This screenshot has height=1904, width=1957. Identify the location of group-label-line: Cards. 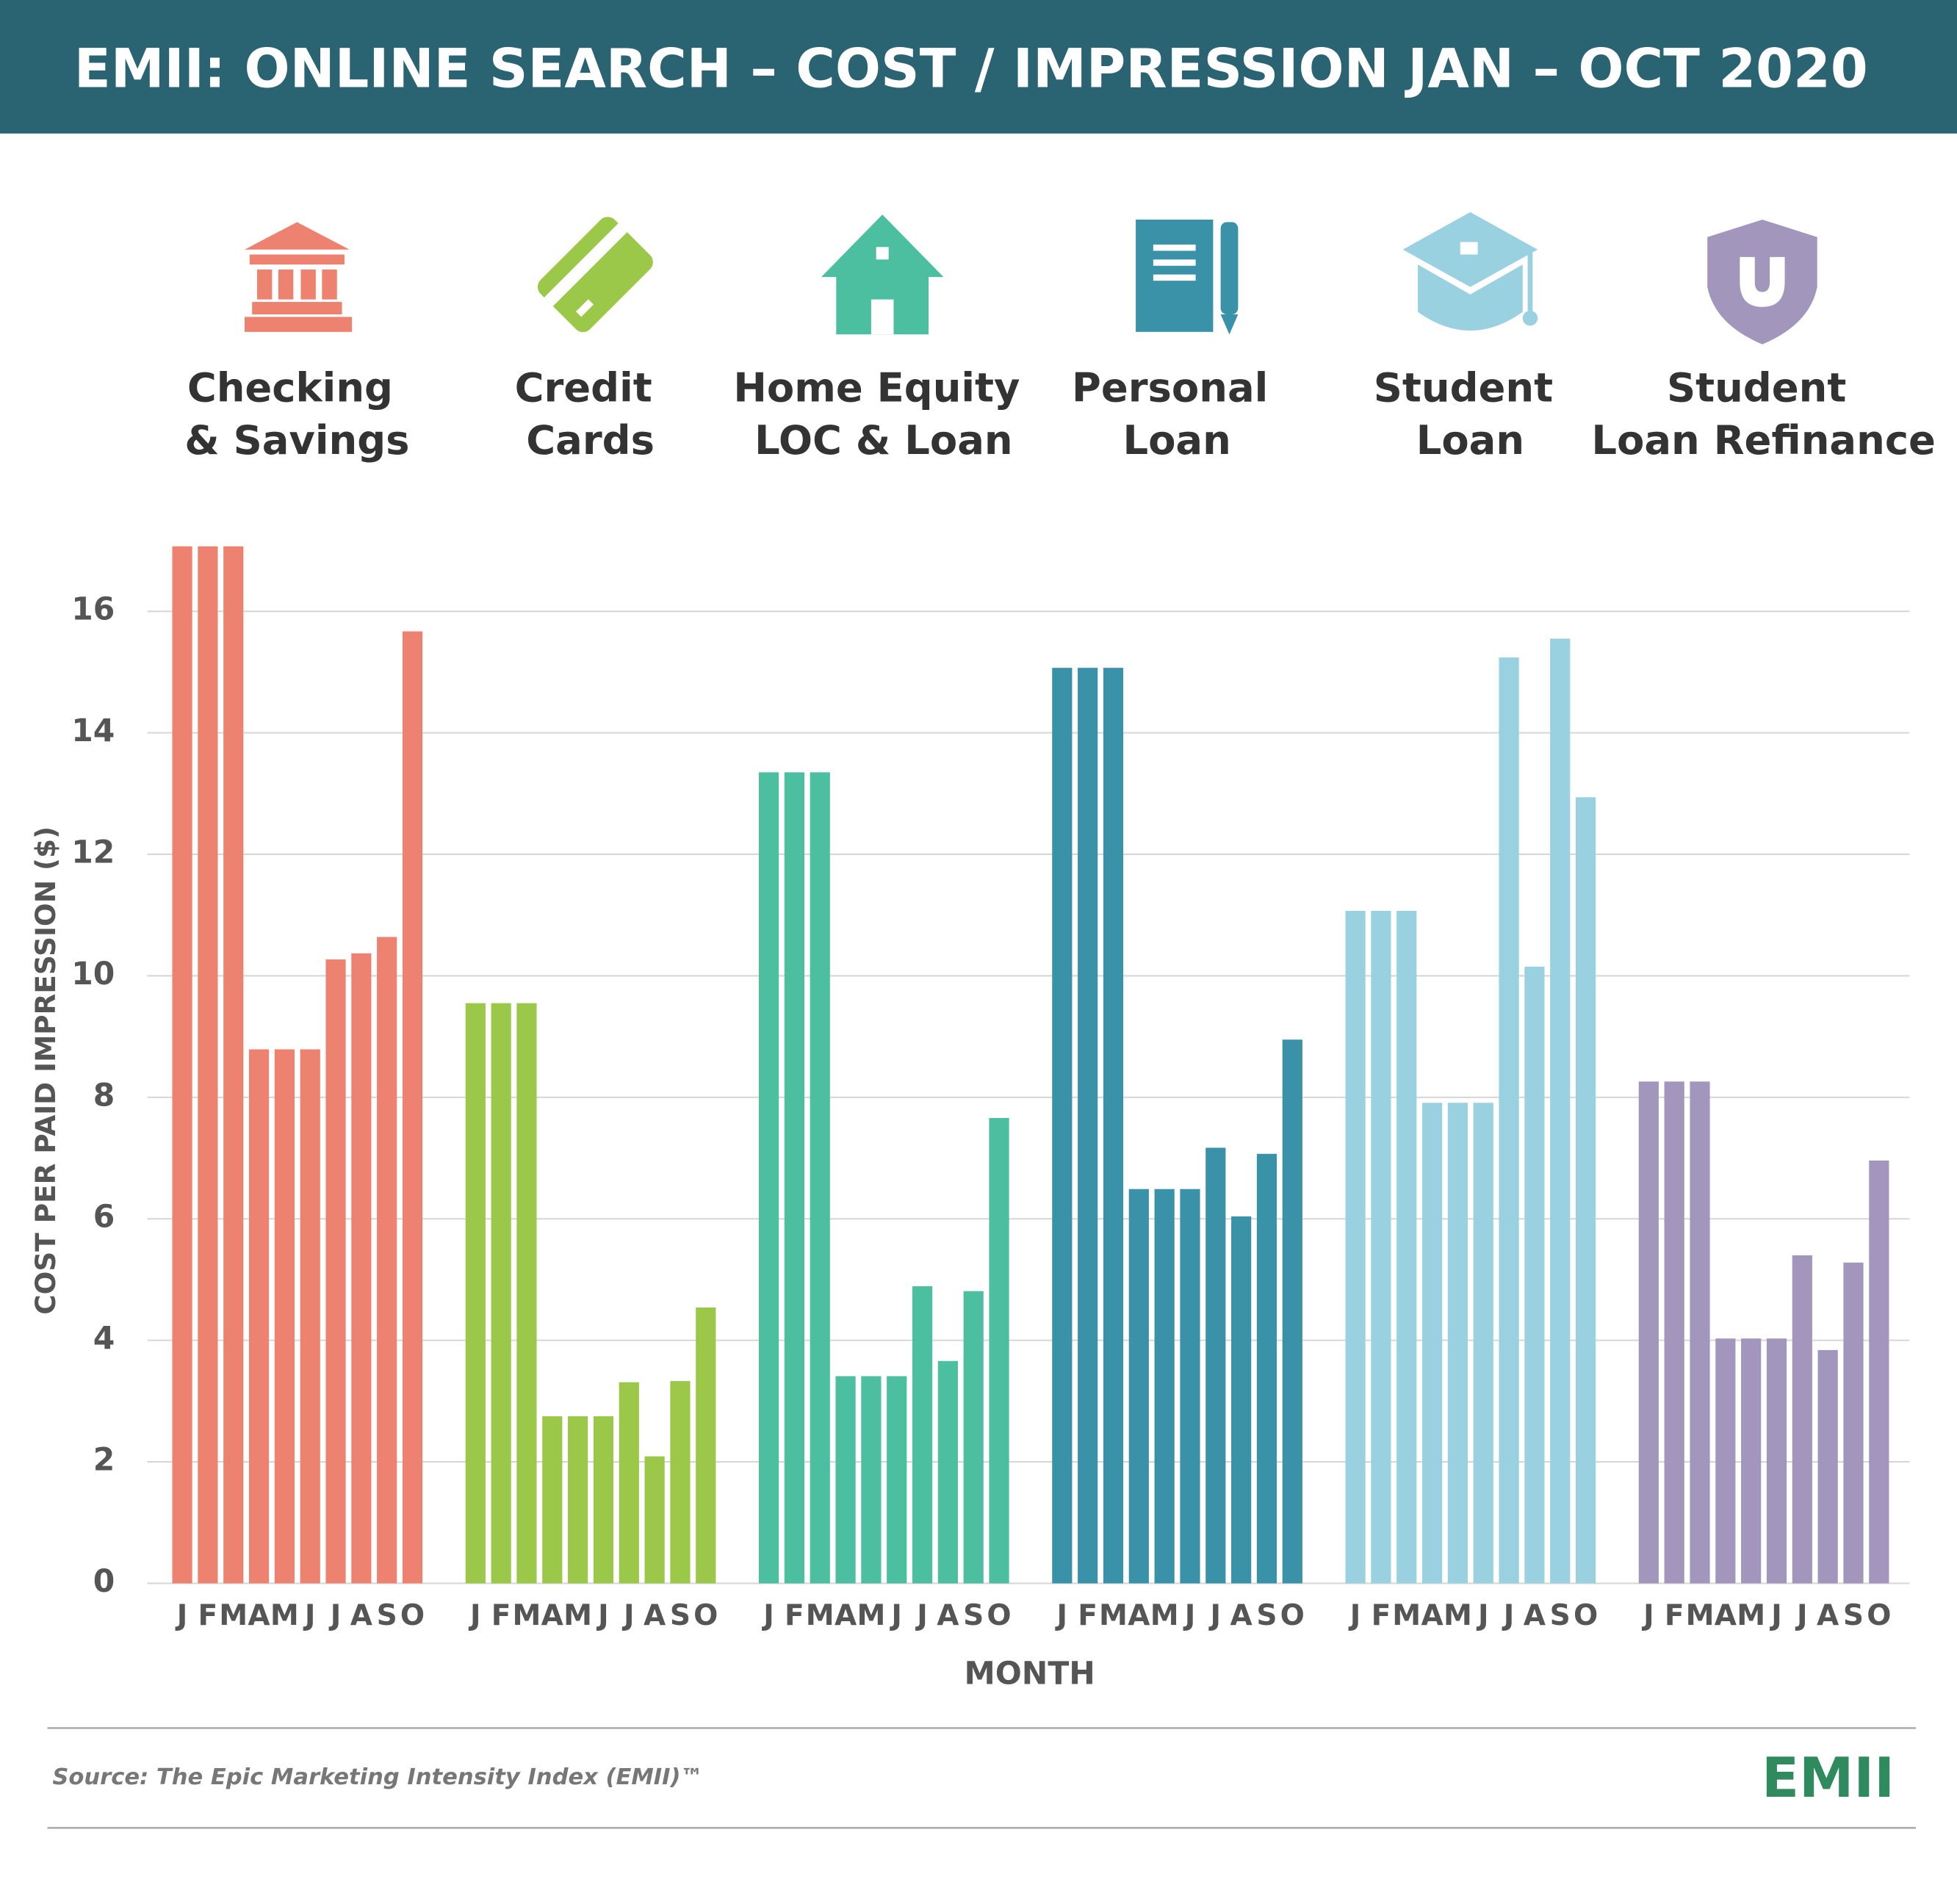
(590, 441).